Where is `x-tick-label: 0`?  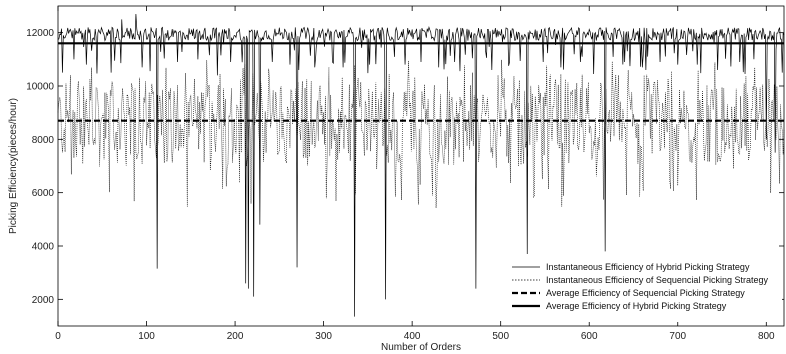
x-tick-label: 0 is located at coordinates (58, 336).